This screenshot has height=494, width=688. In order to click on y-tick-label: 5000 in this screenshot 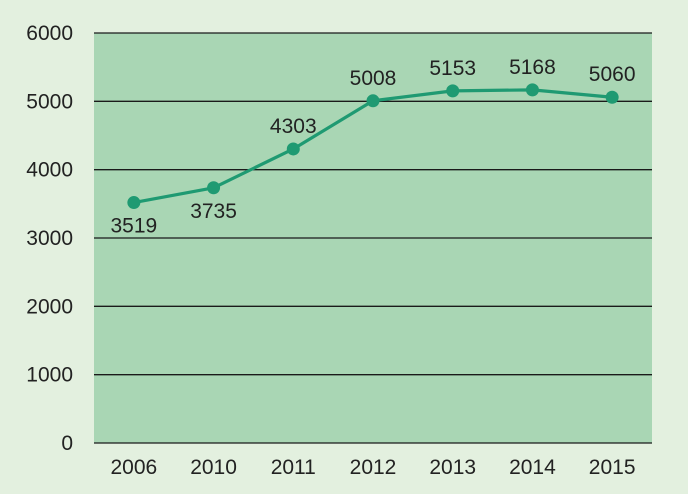, I will do `click(49, 101)`.